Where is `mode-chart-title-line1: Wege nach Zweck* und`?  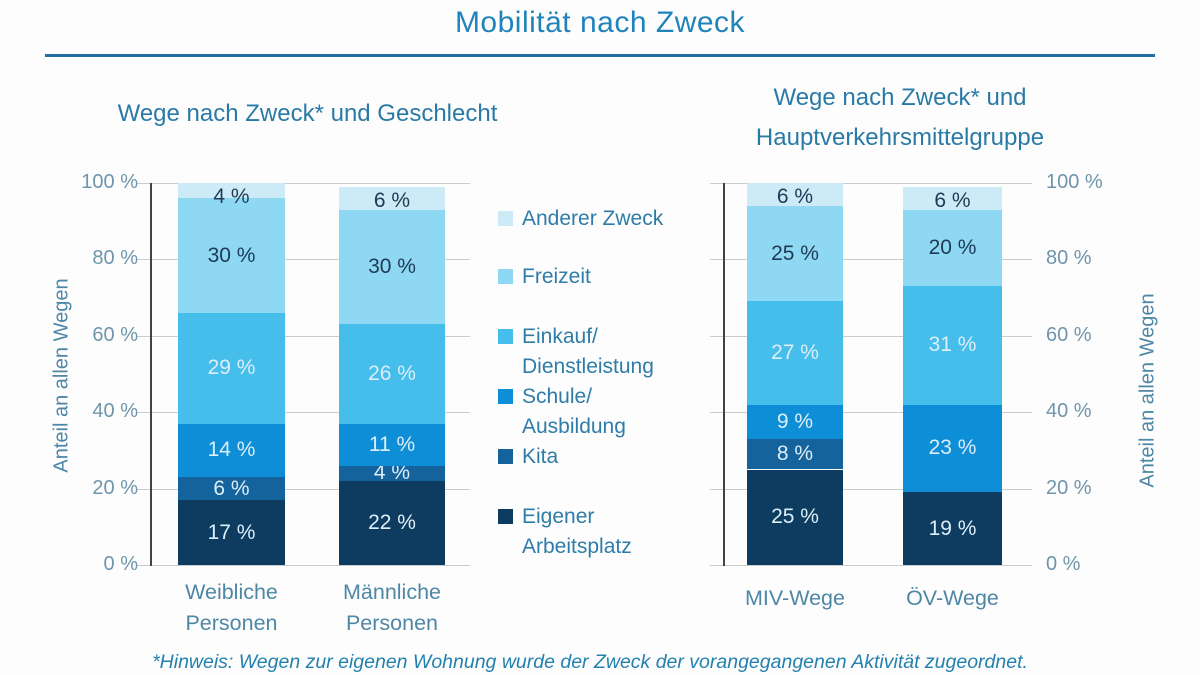 mode-chart-title-line1: Wege nach Zweck* und is located at coordinates (900, 97).